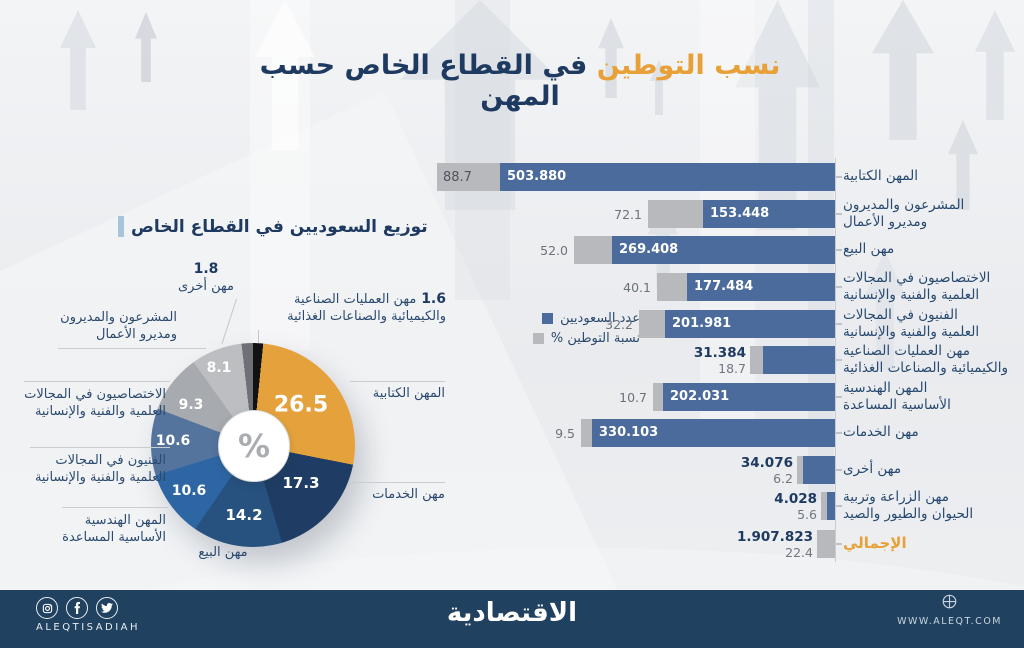  What do you see at coordinates (949, 610) in the screenshot?
I see `website-block: WWW.ALEQT.COM` at bounding box center [949, 610].